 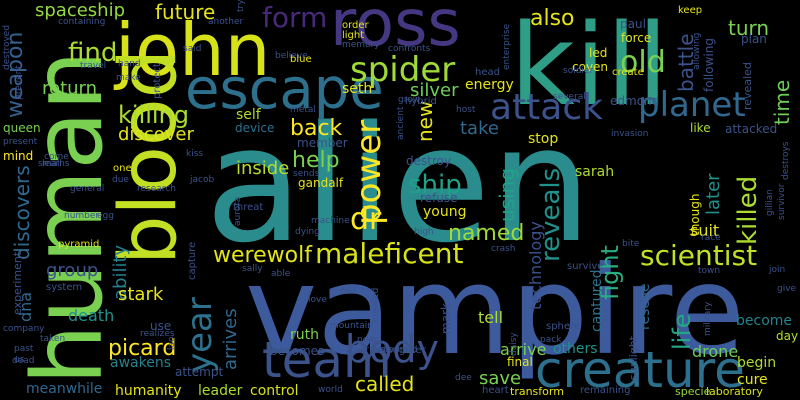 I want to click on word-ship: ship, so click(x=435, y=185).